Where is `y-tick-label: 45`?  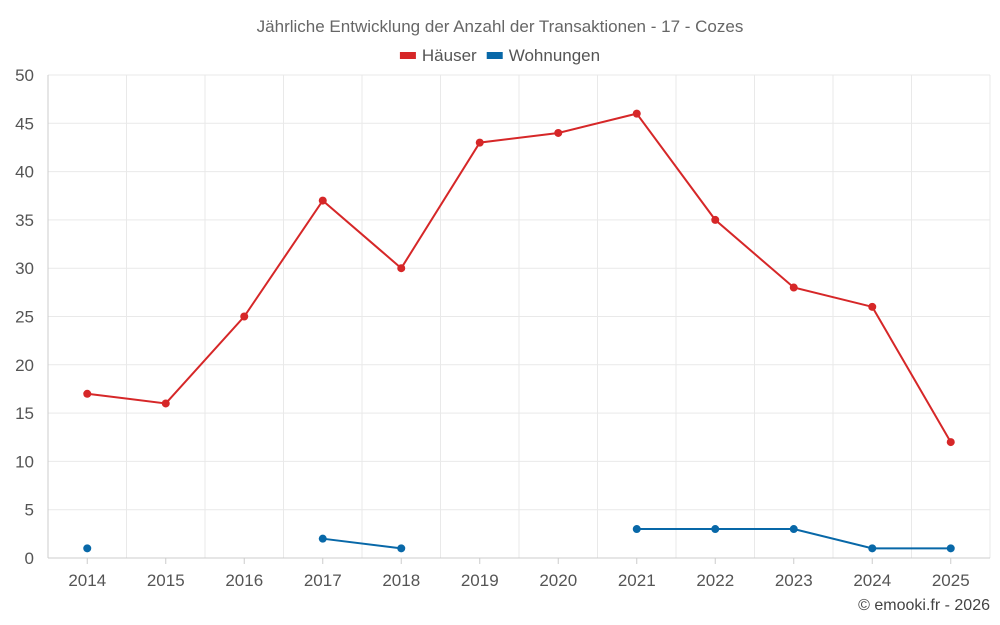 y-tick-label: 45 is located at coordinates (24, 123).